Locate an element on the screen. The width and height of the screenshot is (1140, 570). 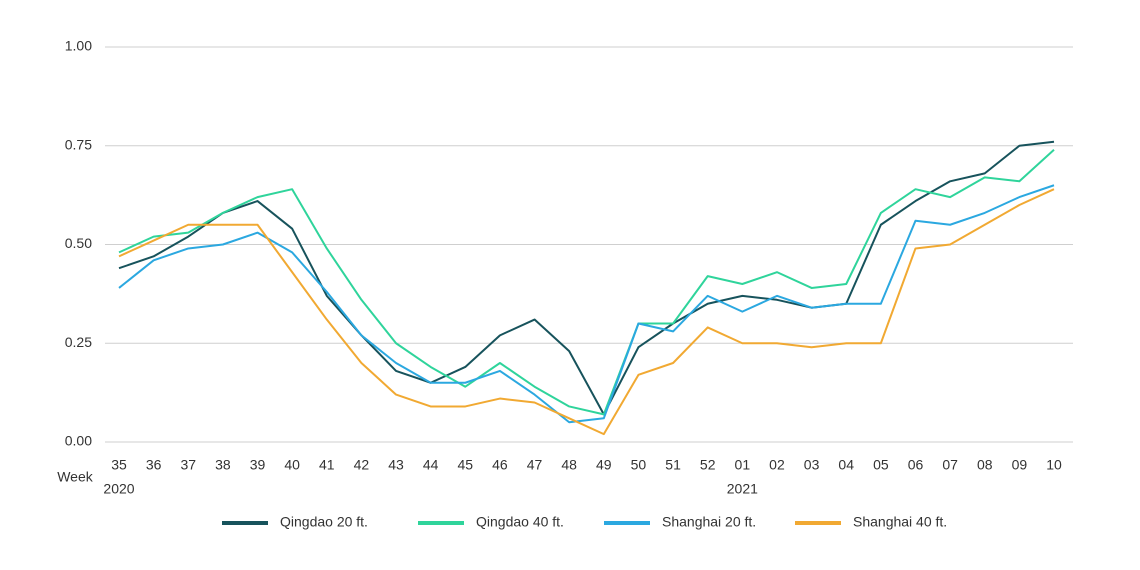
x-tick-label: 50 is located at coordinates (639, 465).